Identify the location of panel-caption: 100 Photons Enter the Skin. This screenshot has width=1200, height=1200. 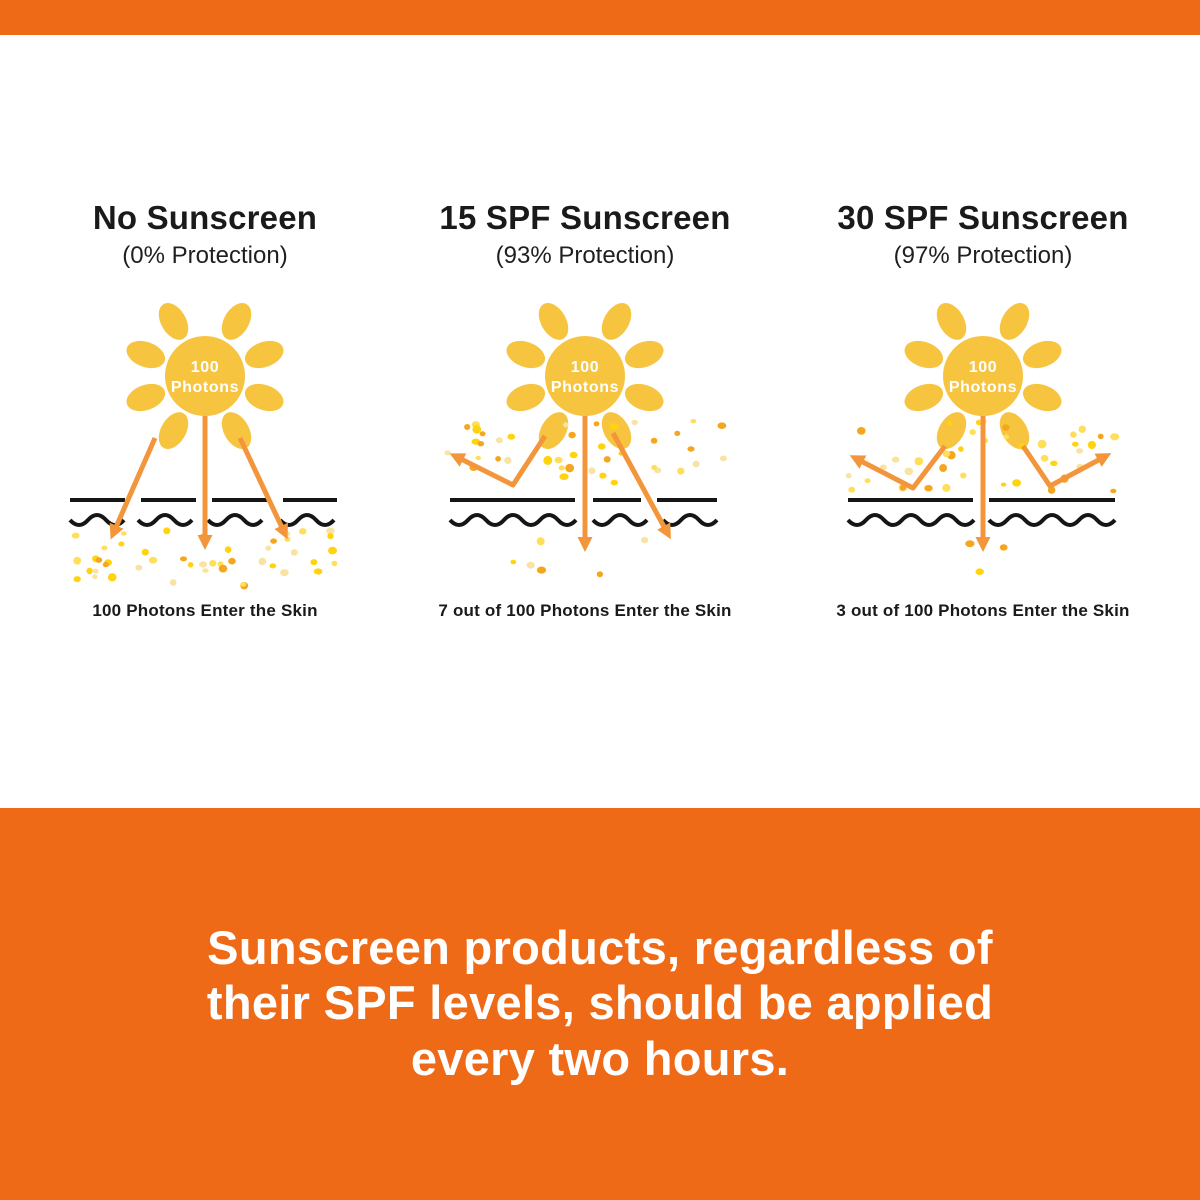
(205, 610).